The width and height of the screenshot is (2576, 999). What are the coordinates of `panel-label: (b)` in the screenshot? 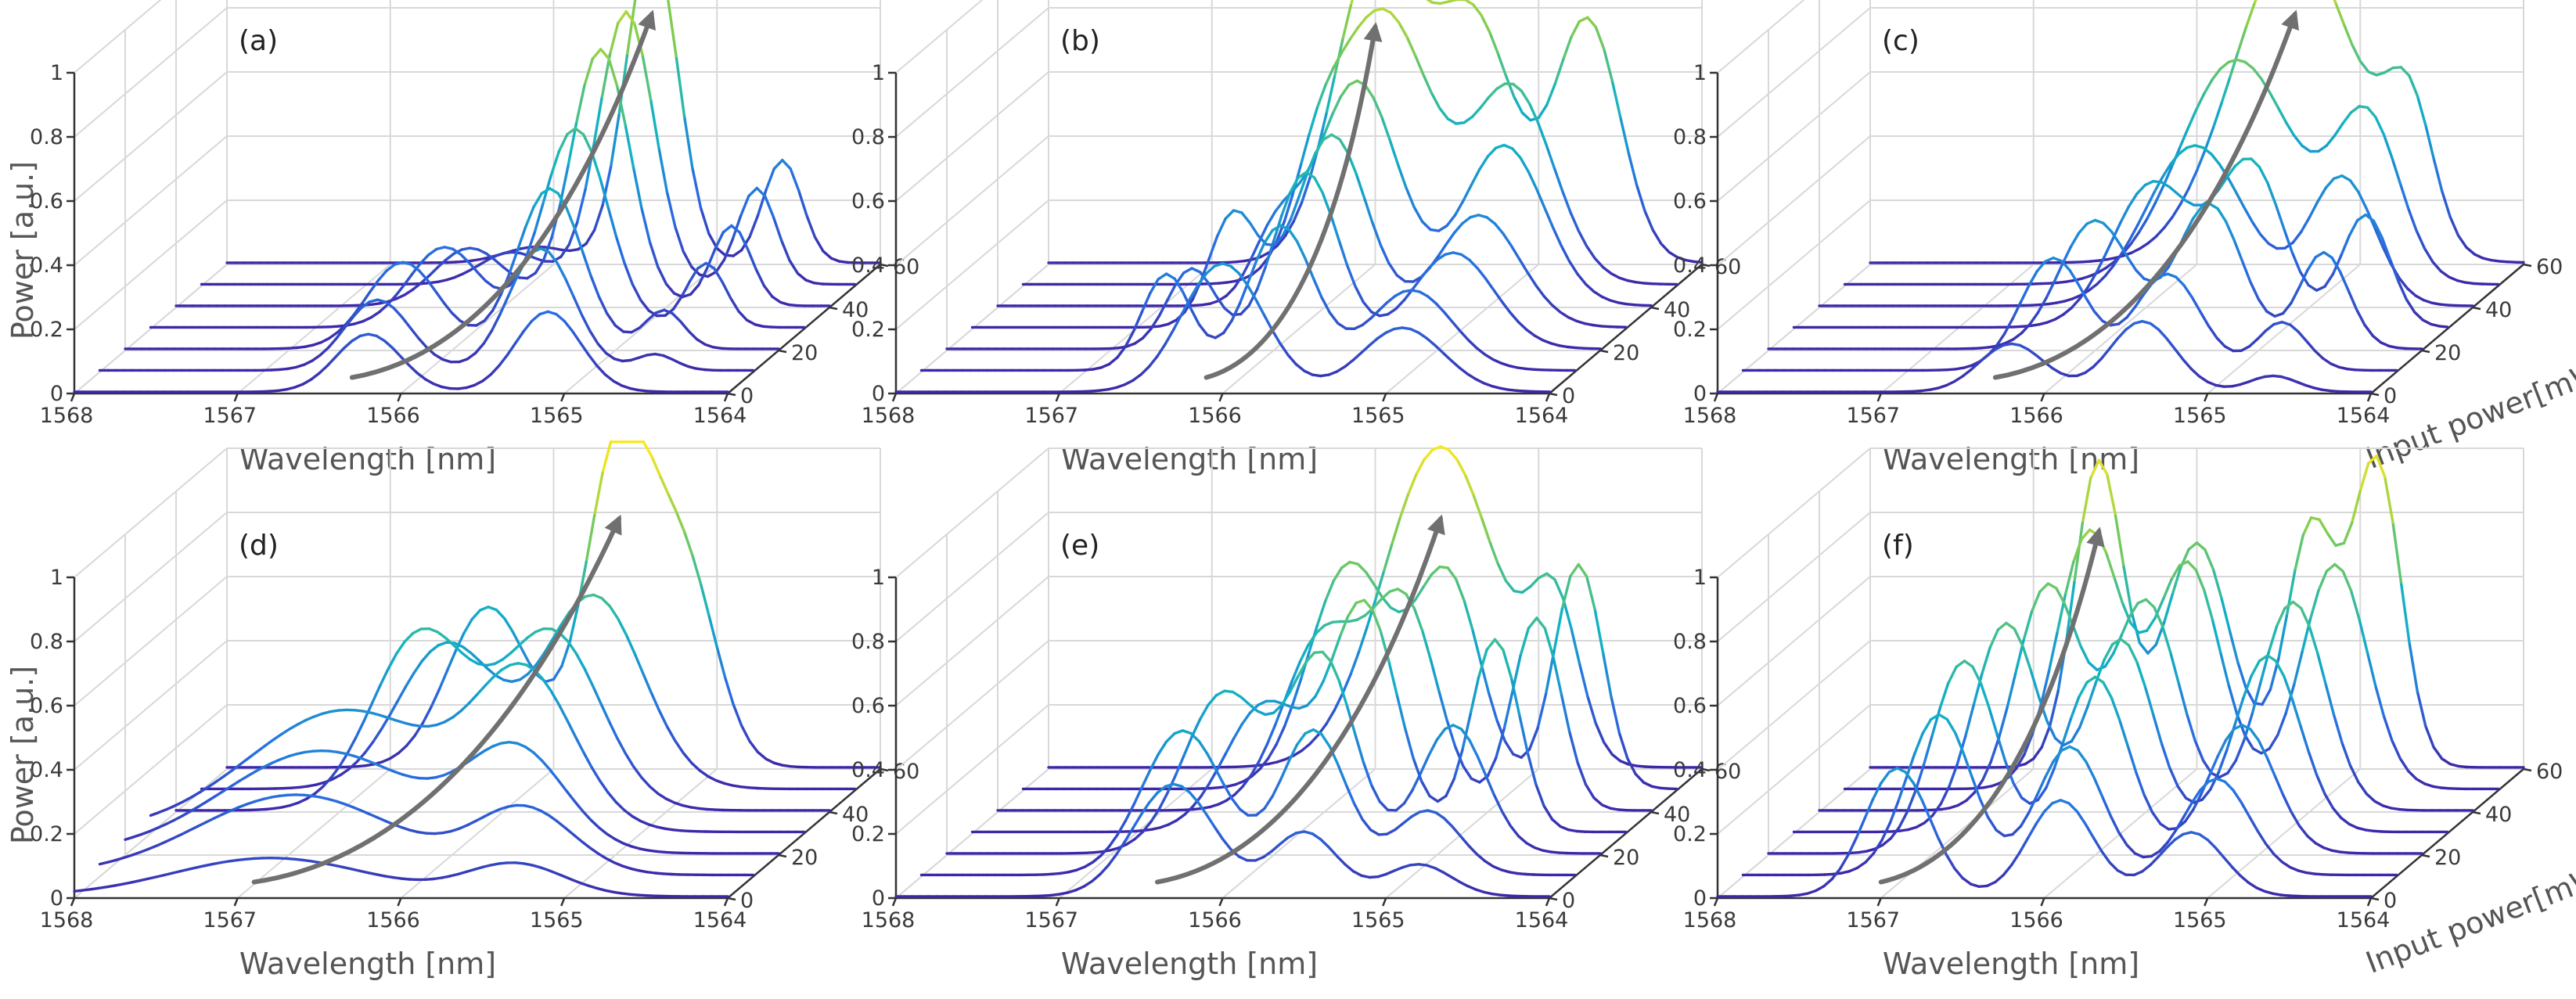 It's located at (1080, 41).